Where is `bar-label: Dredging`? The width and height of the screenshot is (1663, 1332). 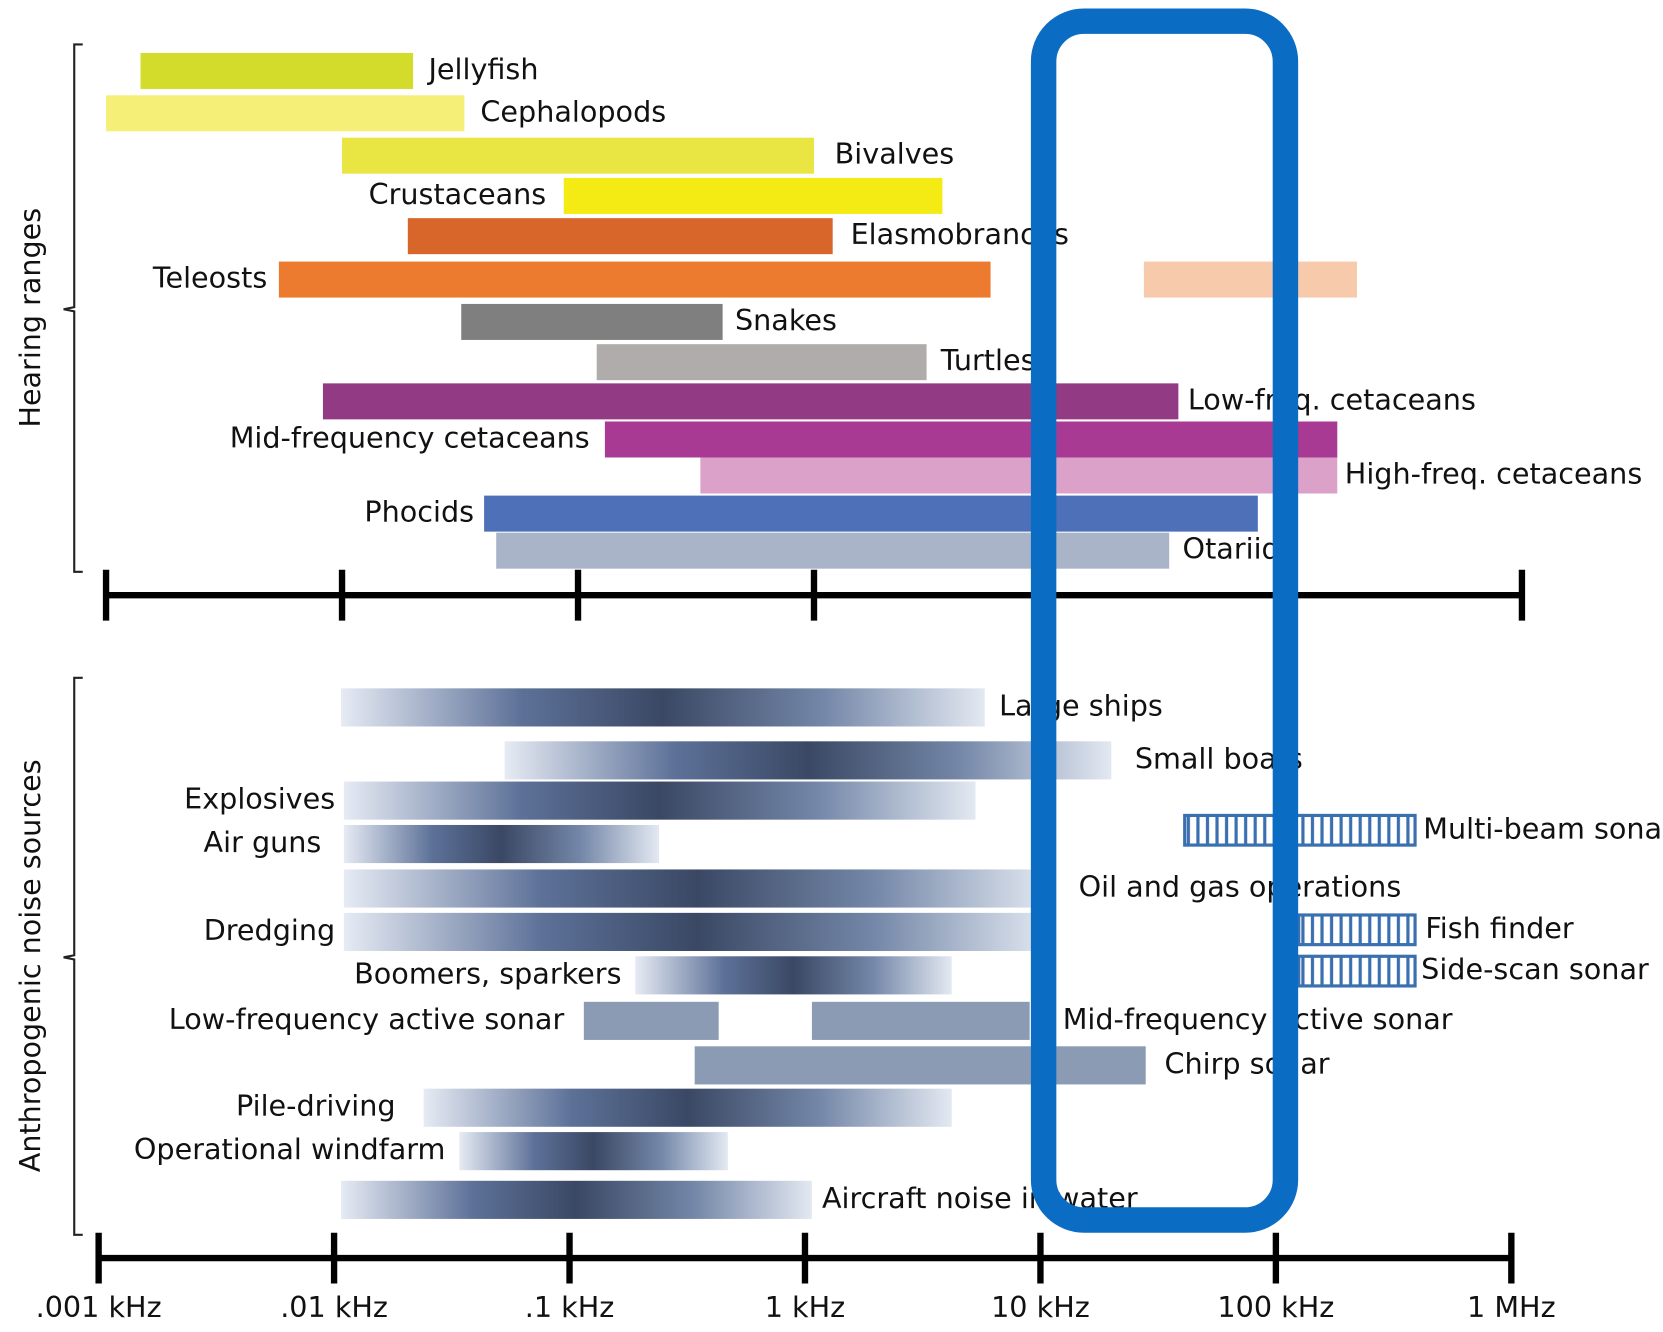 bar-label: Dredging is located at coordinates (269, 930).